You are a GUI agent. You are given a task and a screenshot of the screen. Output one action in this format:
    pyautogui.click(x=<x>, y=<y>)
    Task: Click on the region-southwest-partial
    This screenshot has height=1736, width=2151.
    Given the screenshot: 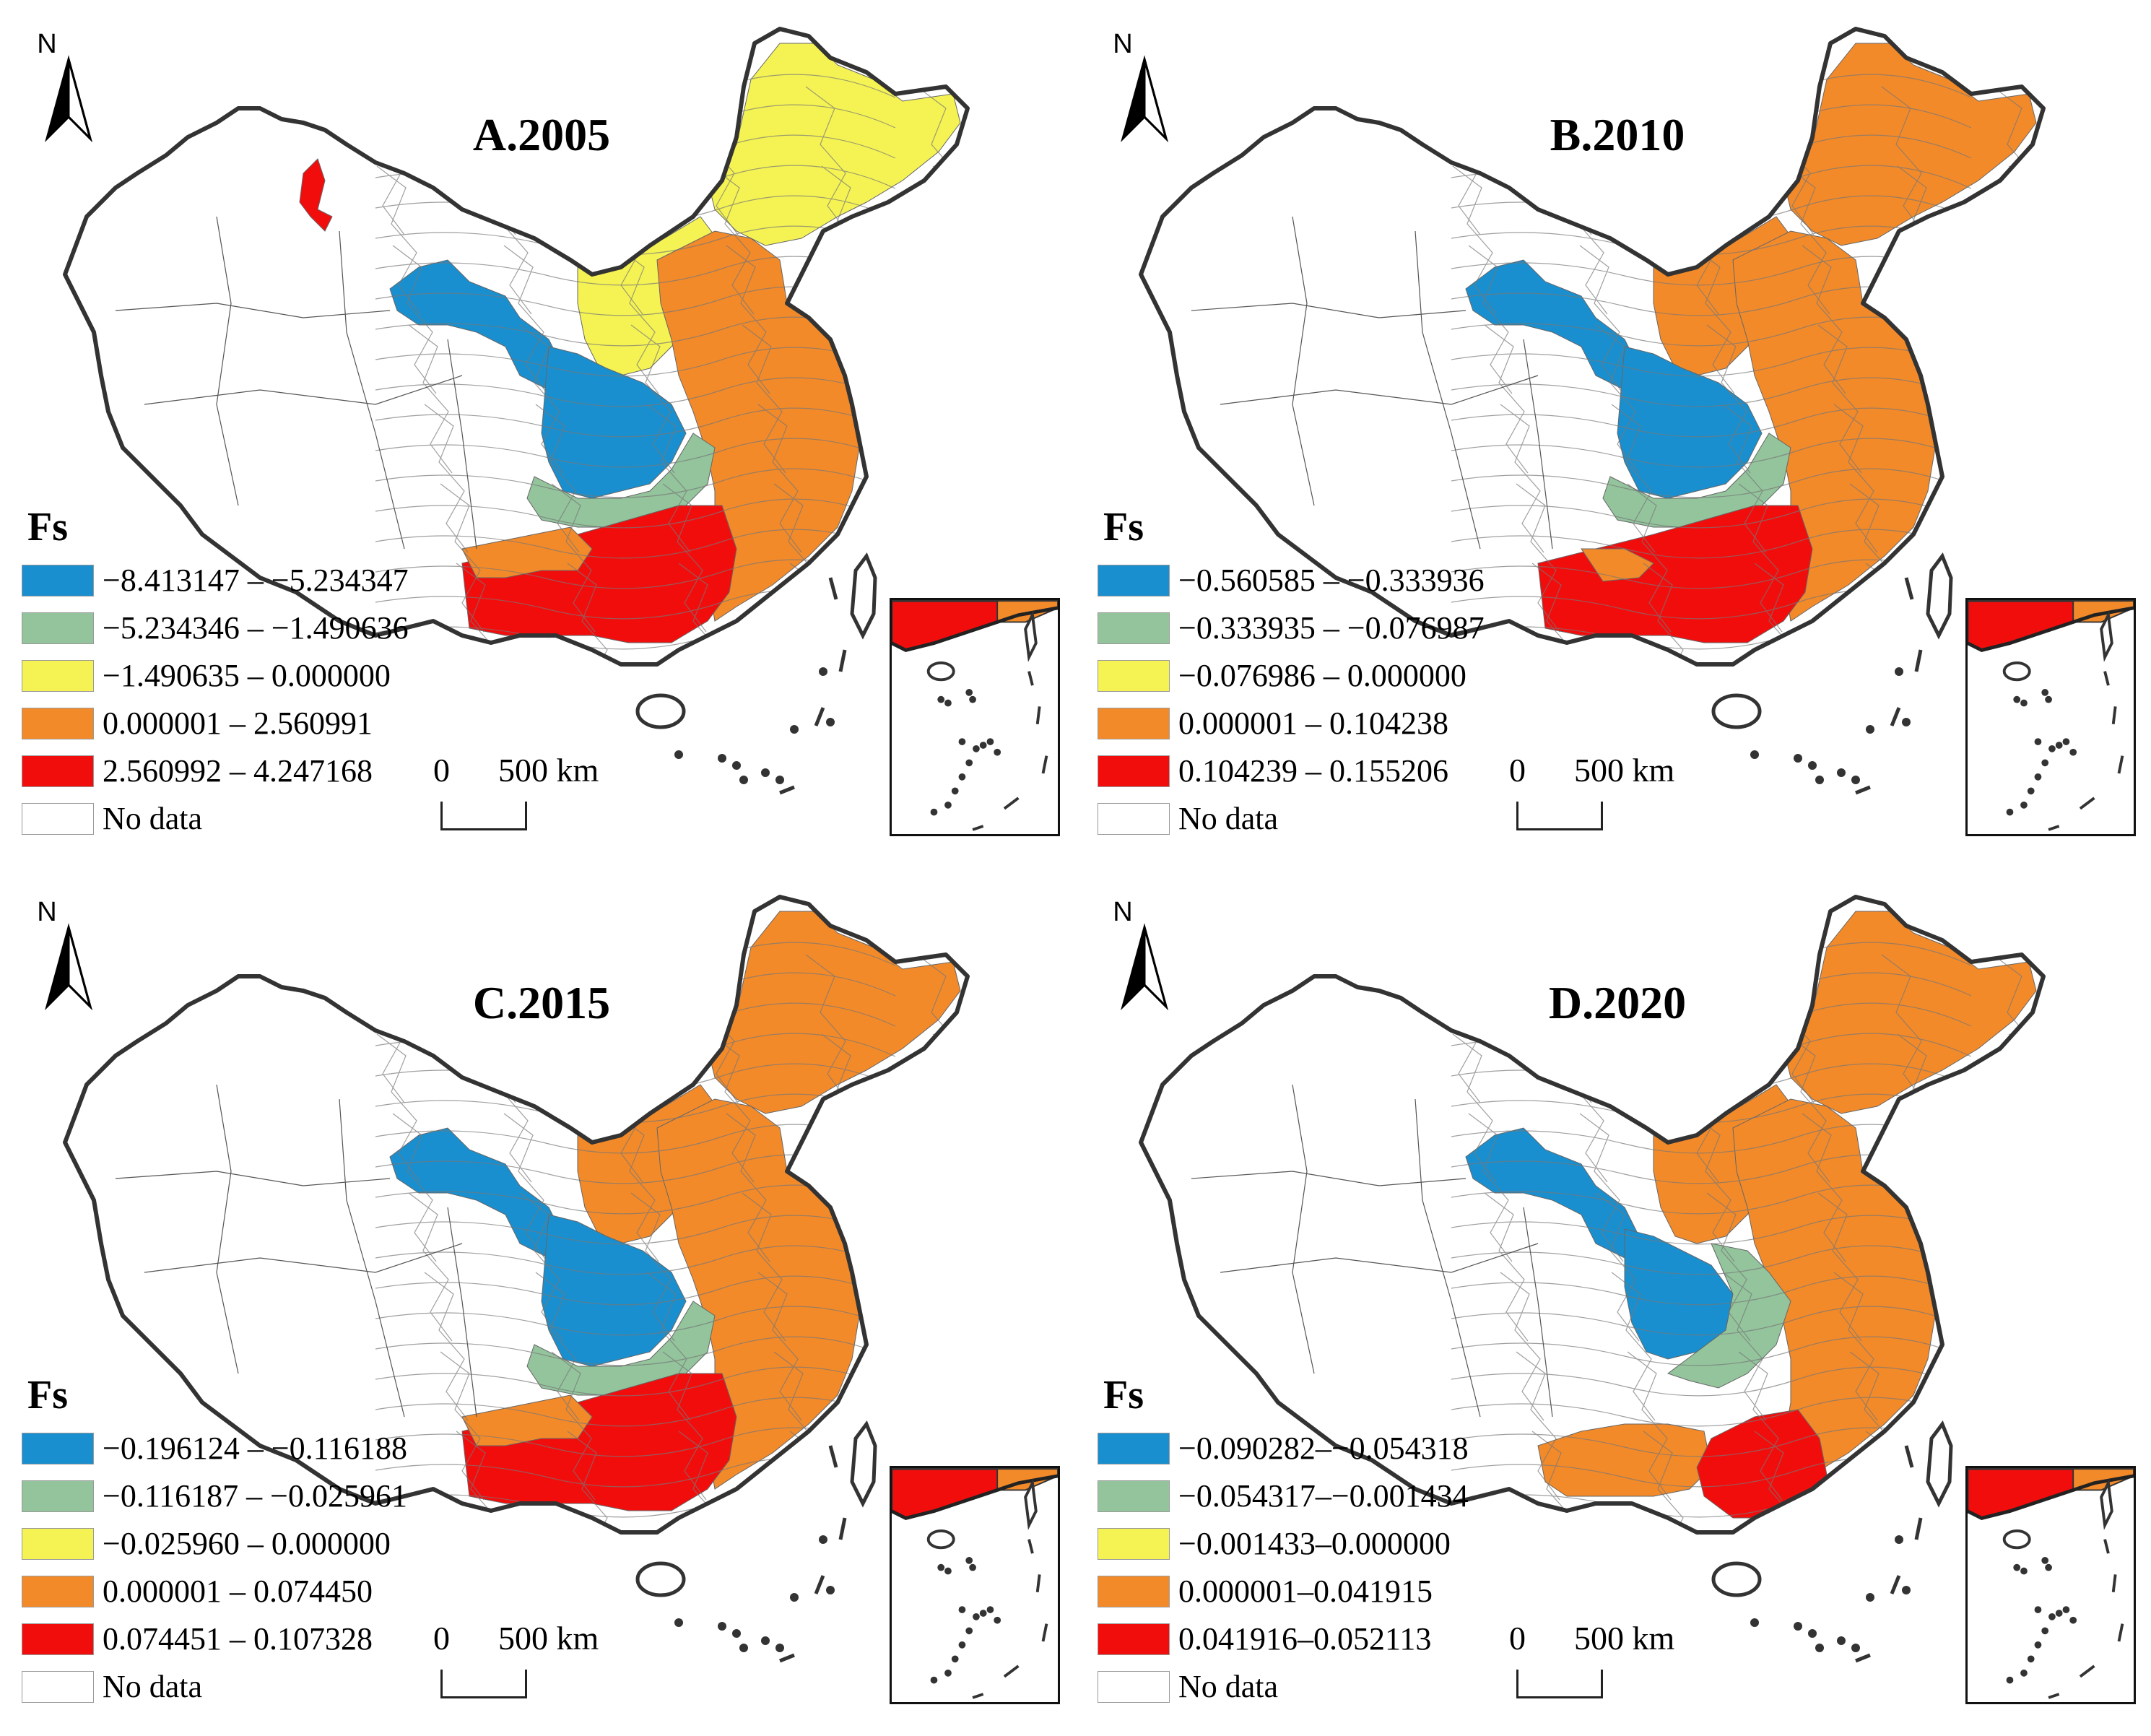 What is the action you would take?
    pyautogui.click(x=527, y=1420)
    